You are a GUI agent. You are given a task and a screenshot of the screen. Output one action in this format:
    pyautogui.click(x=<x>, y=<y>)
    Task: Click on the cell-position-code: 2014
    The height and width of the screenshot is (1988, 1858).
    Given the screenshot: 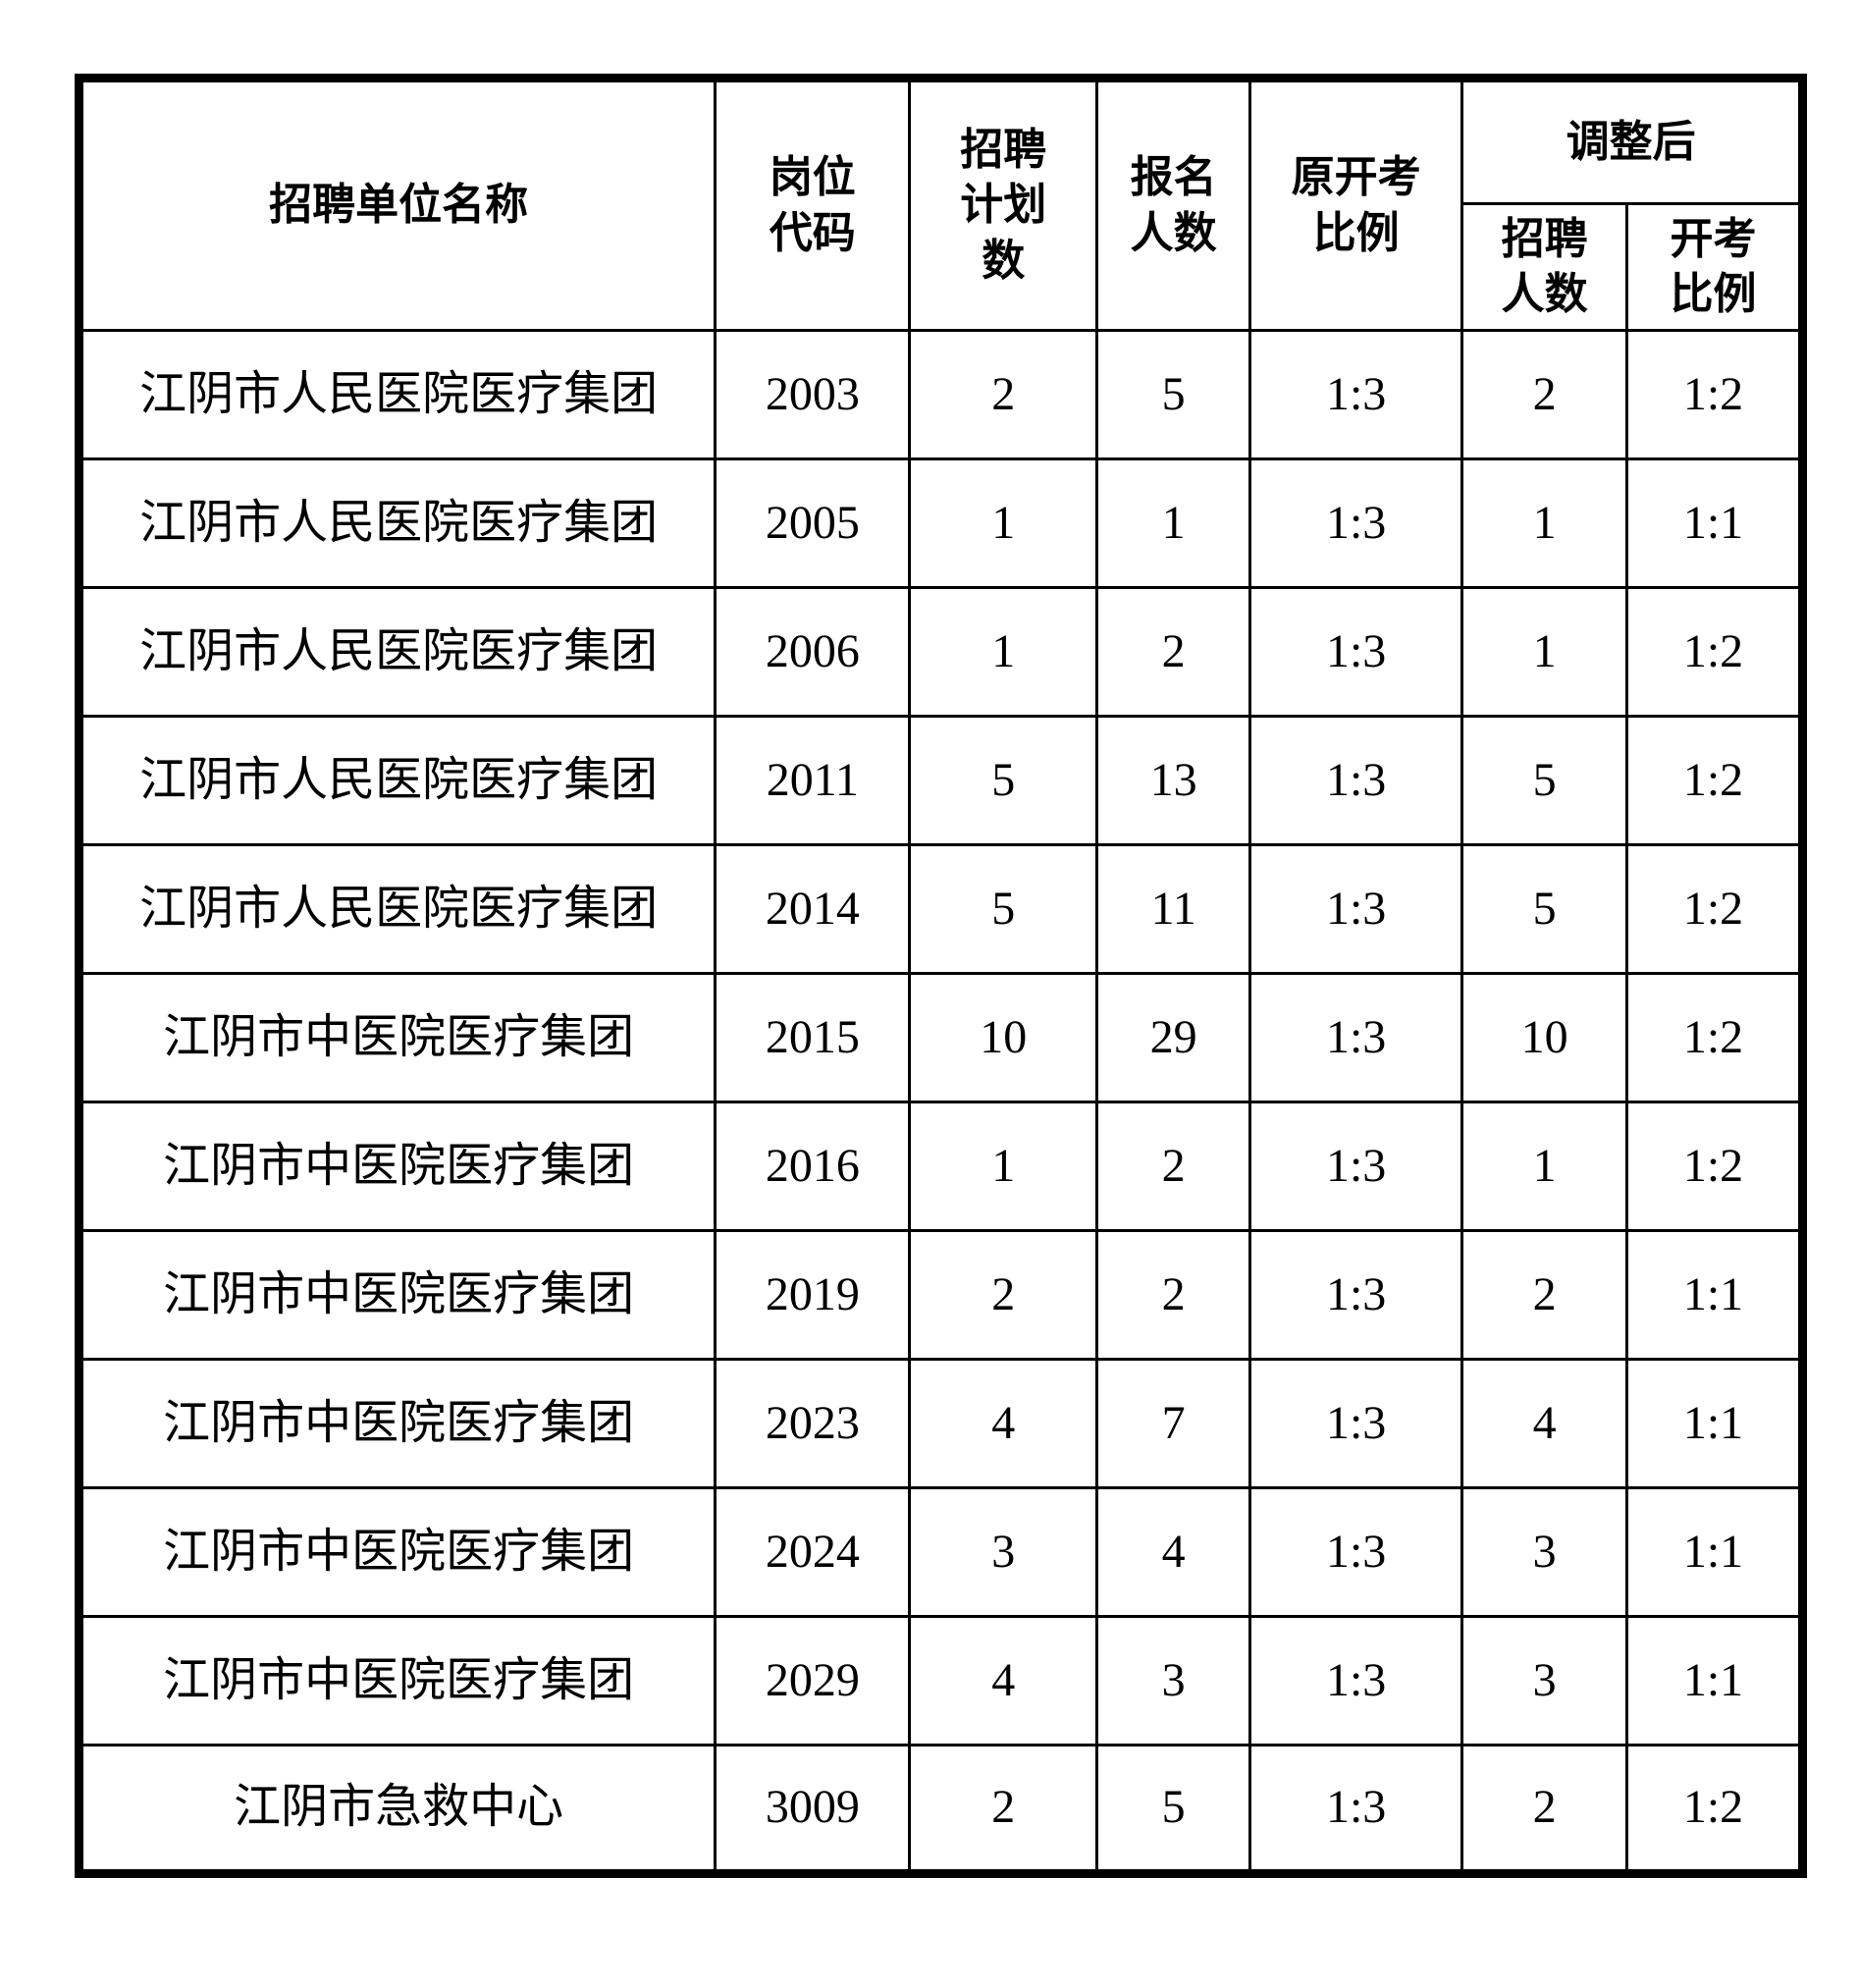 What is the action you would take?
    pyautogui.click(x=813, y=909)
    